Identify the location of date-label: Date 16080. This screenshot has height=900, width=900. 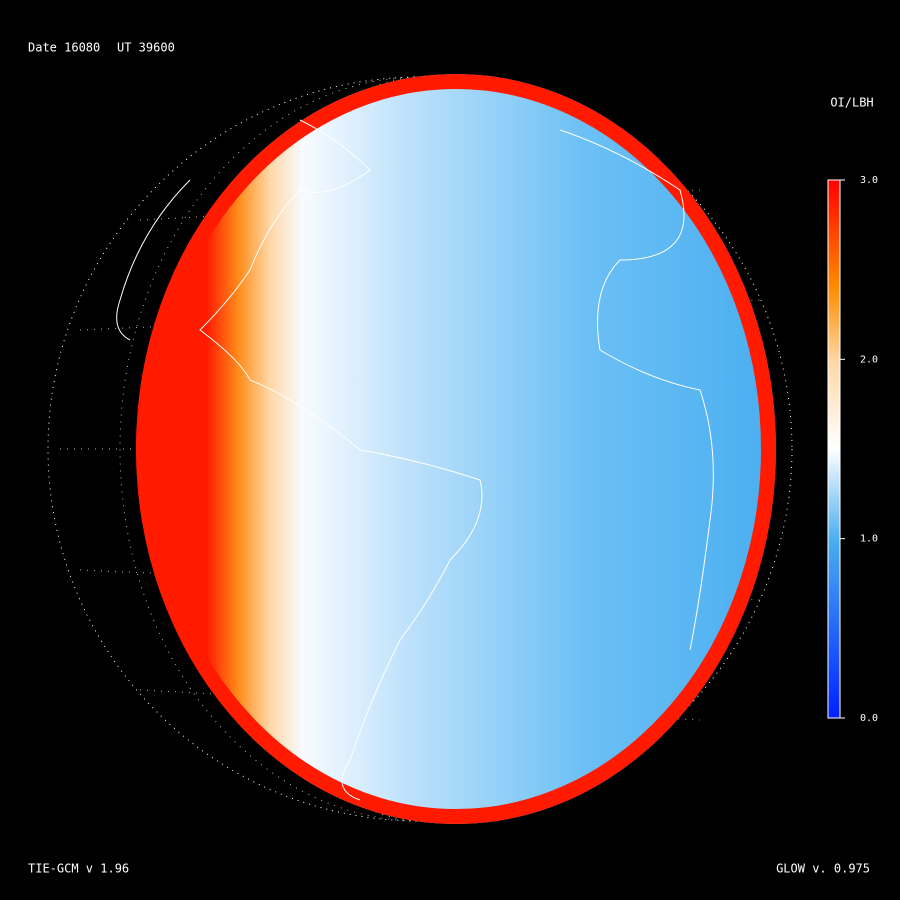
(64, 48).